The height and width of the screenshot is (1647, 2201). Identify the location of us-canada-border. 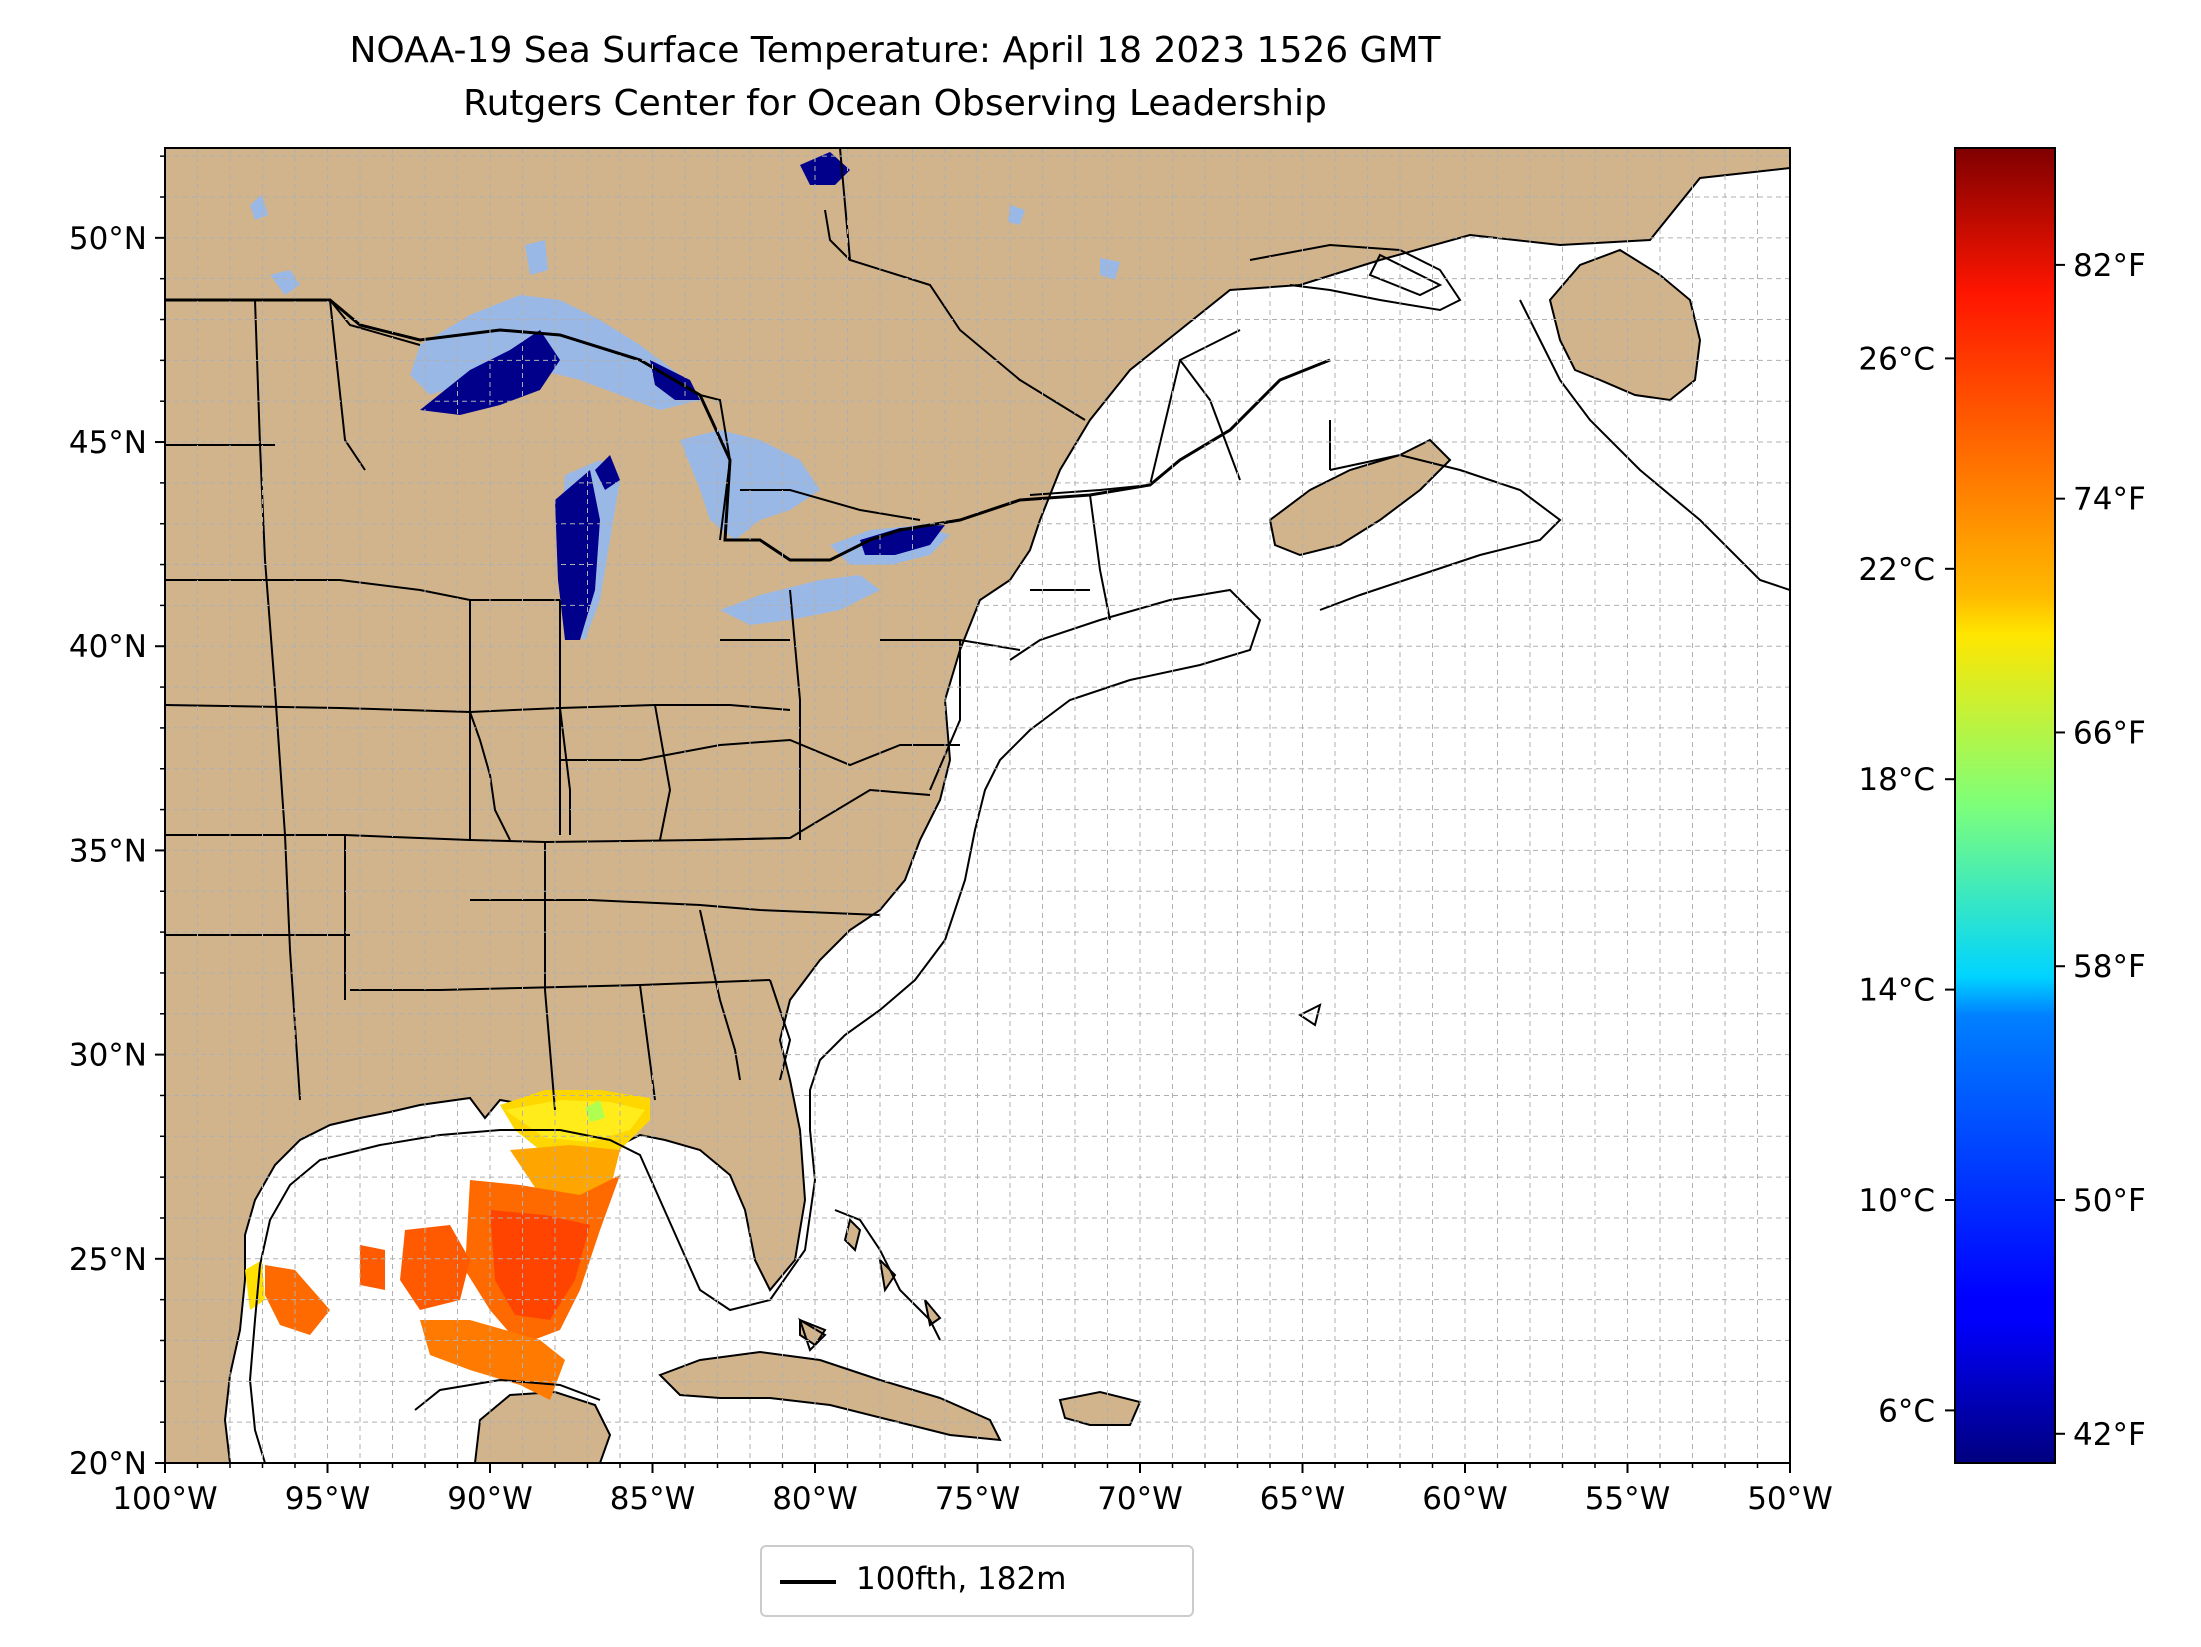
(748, 430).